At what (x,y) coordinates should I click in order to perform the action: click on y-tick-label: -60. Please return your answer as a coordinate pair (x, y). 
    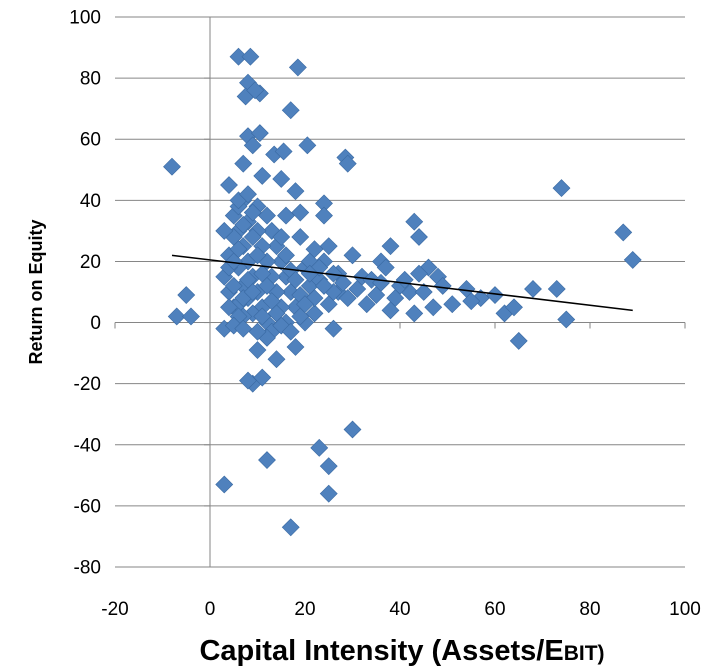
    Looking at the image, I should click on (87, 506).